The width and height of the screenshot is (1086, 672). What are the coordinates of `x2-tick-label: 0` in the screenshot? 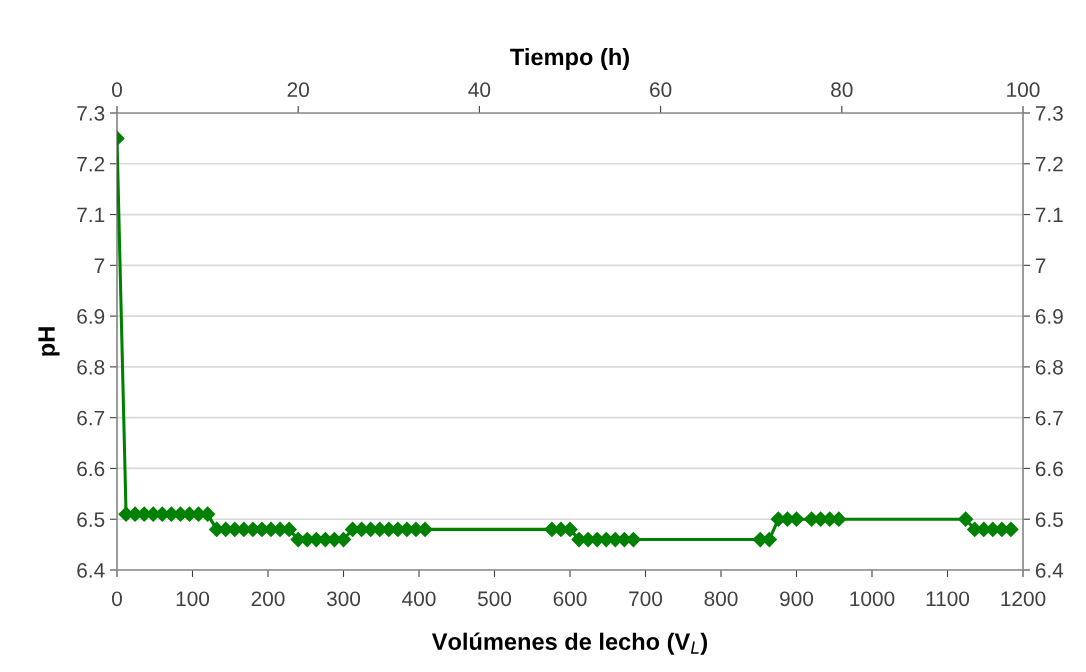 It's located at (117, 90).